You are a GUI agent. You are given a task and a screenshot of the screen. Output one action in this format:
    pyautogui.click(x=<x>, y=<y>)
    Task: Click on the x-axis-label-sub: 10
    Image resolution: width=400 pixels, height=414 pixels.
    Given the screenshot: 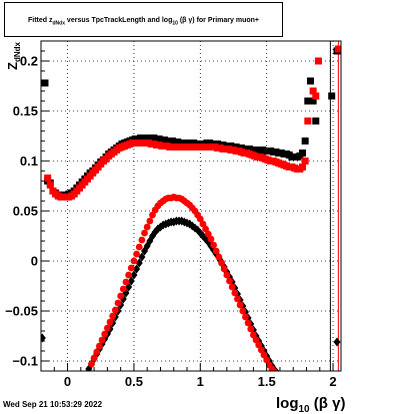 What is the action you would take?
    pyautogui.click(x=305, y=409)
    